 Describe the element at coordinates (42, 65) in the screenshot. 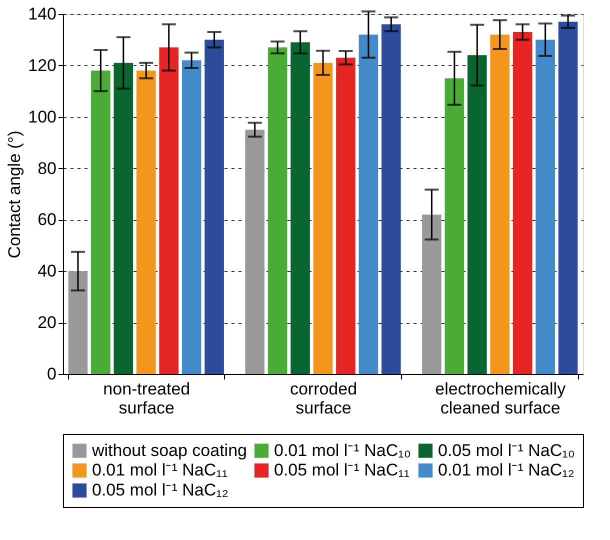

I see `y-tick-label: 120` at that location.